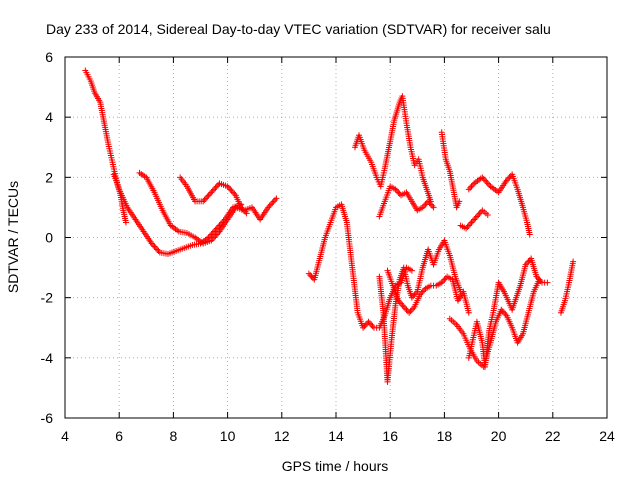  I want to click on y-tick-label: -4, so click(47, 358).